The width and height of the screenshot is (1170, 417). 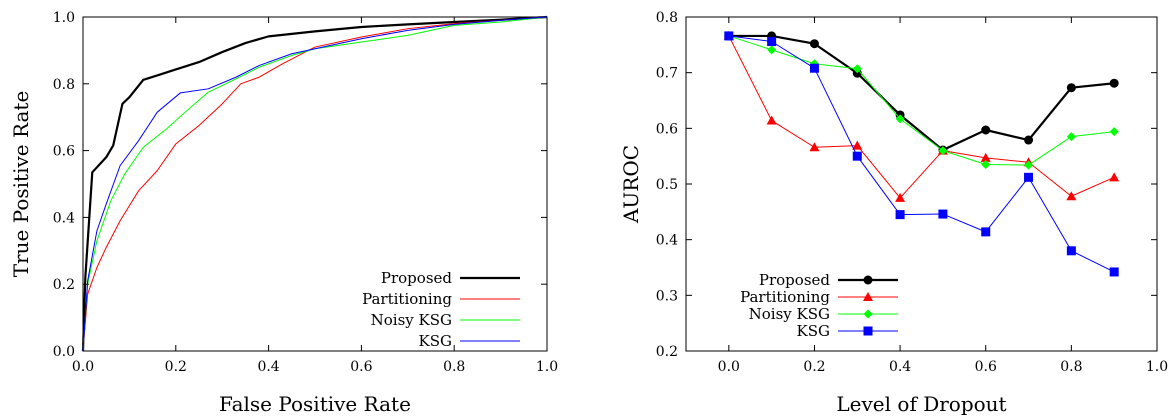 What do you see at coordinates (315, 404) in the screenshot?
I see `x-axis-title: False Positive Rate` at bounding box center [315, 404].